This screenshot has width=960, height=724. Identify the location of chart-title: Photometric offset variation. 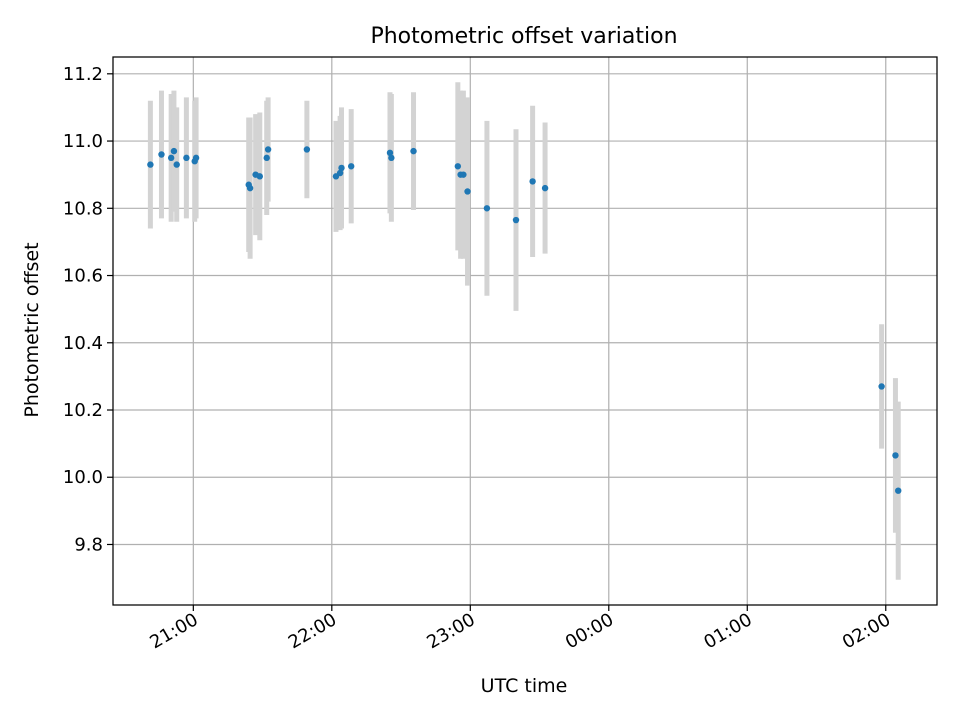
(523, 36).